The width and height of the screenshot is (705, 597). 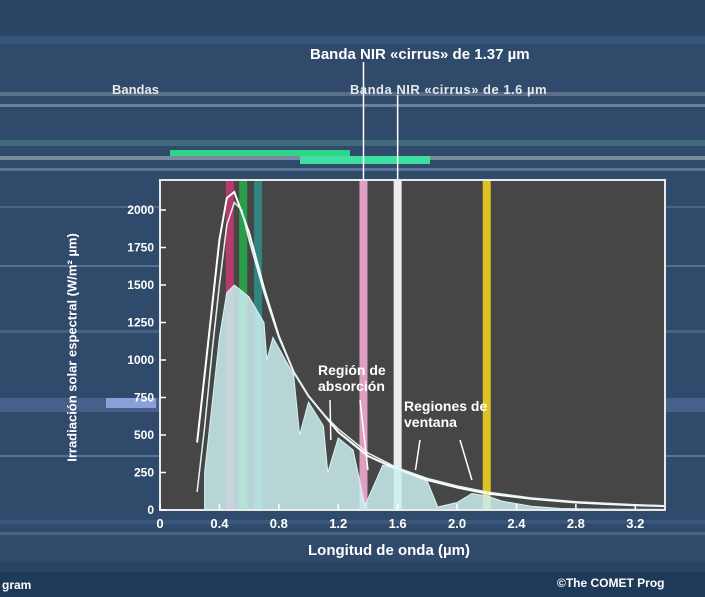 I want to click on x-tick-label-8: 3.2, so click(x=635, y=523).